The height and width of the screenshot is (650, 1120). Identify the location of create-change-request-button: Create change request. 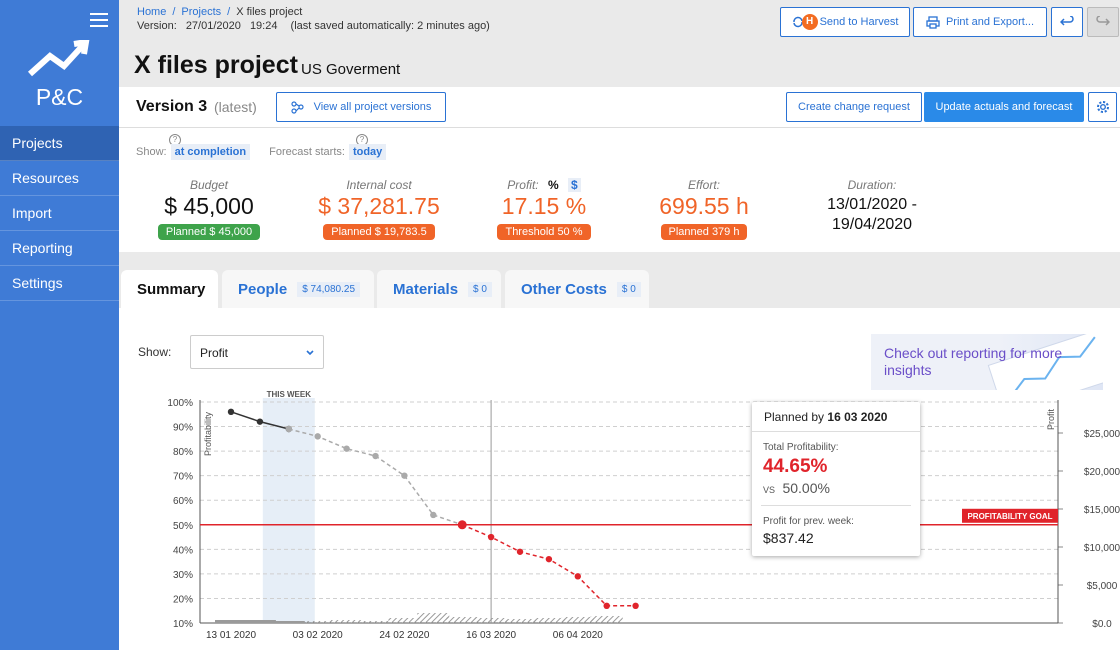
(854, 107).